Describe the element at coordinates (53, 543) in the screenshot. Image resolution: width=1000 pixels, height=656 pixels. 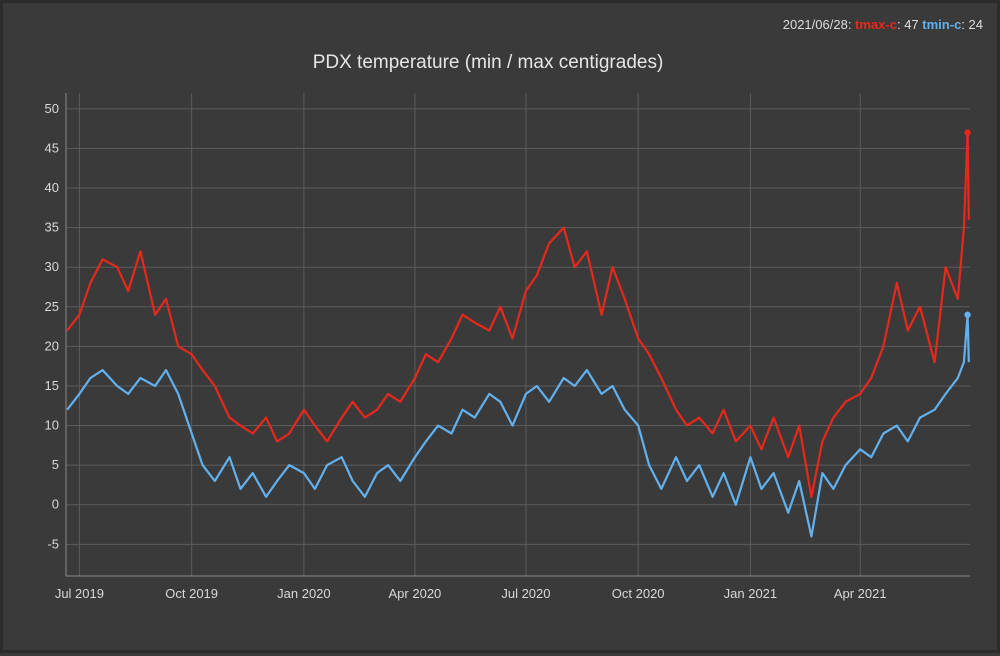
I see `y-tick-label: -5` at that location.